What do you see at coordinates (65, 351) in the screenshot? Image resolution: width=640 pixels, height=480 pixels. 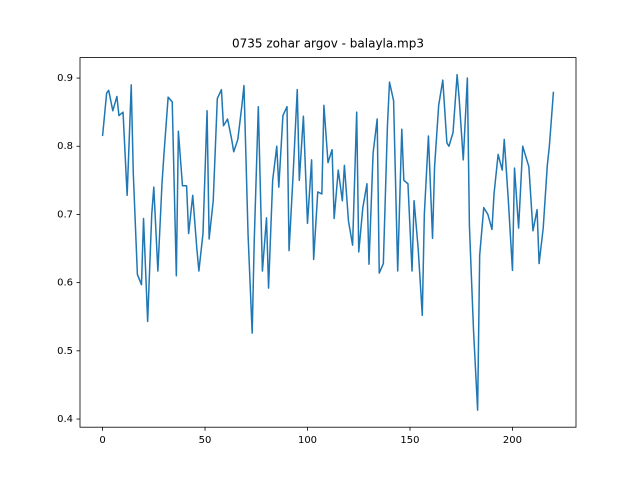 I see `y-tick-label: 0.5` at bounding box center [65, 351].